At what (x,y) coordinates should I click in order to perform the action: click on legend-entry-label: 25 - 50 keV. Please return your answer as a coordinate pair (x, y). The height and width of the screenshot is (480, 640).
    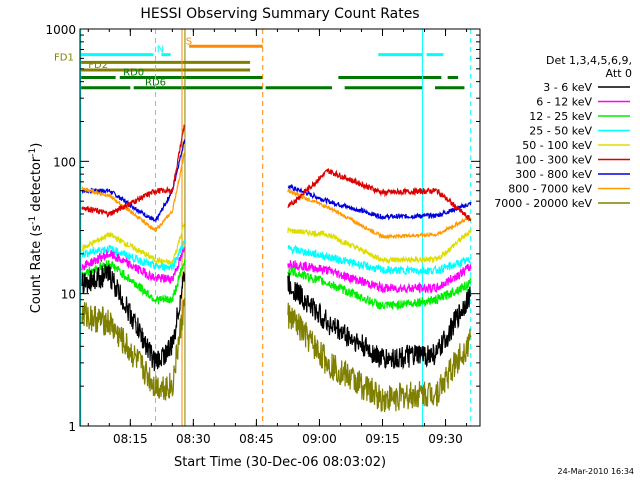
    Looking at the image, I should click on (560, 131).